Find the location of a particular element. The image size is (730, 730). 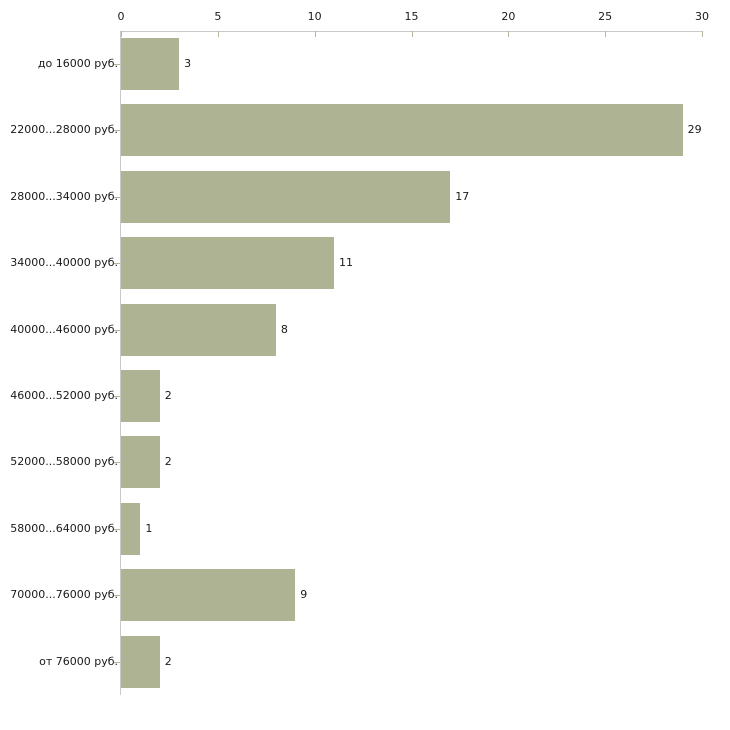

category-axis-line is located at coordinates (120, 363).